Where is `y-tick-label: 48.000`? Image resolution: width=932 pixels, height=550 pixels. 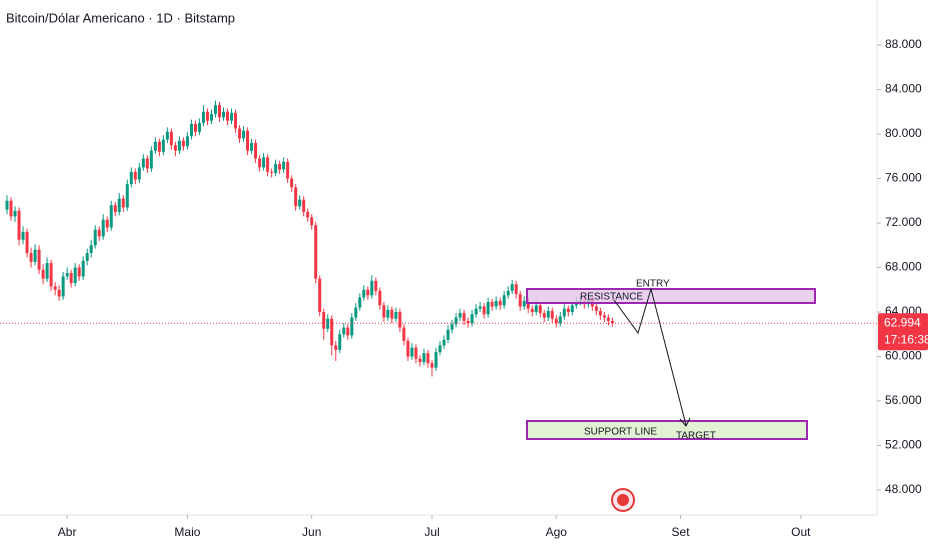
y-tick-label: 48.000 is located at coordinates (903, 489).